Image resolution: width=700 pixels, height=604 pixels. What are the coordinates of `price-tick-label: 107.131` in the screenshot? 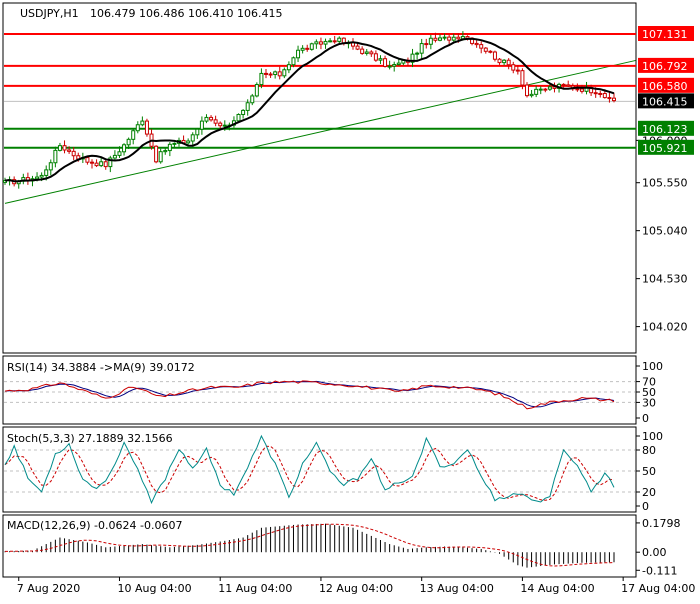 It's located at (665, 34).